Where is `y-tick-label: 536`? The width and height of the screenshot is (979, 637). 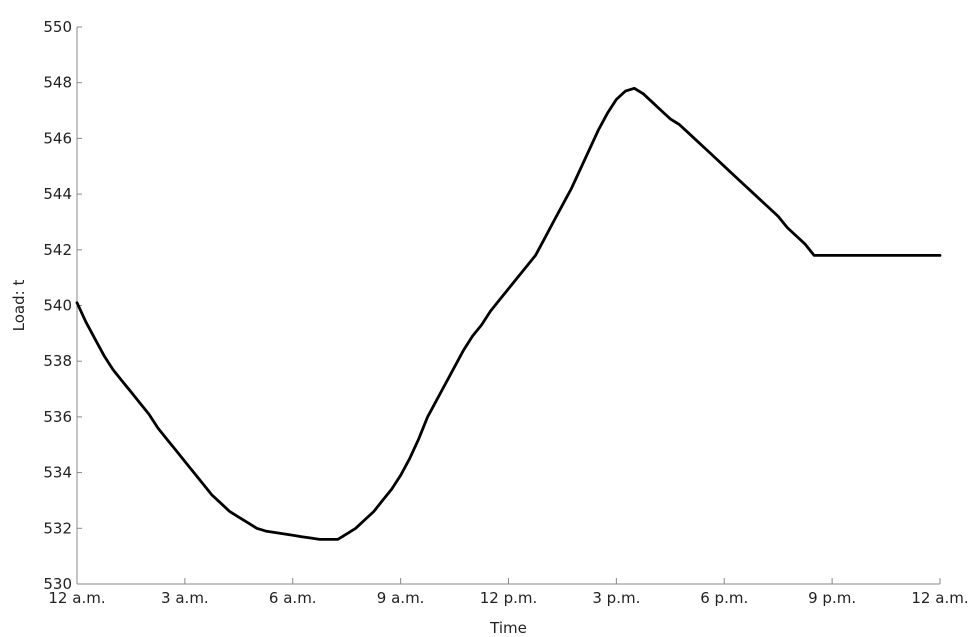 y-tick-label: 536 is located at coordinates (57, 417).